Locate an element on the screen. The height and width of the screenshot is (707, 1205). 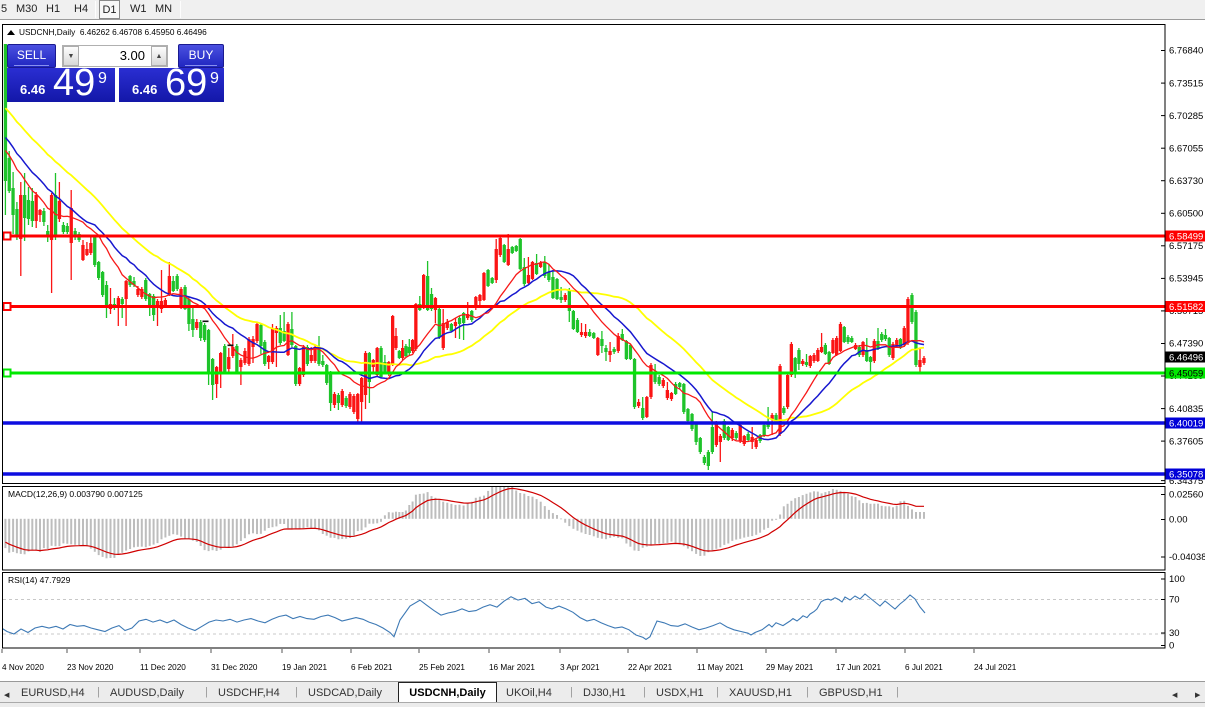
svg-text: 22 Apr 2021 is located at coordinates (650, 667).